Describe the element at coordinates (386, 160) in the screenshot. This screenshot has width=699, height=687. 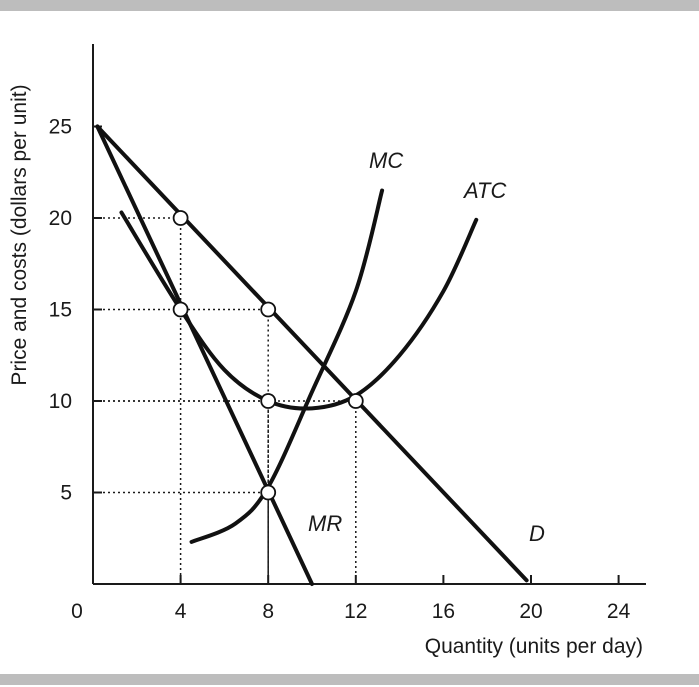
I see `mc-label: MC` at that location.